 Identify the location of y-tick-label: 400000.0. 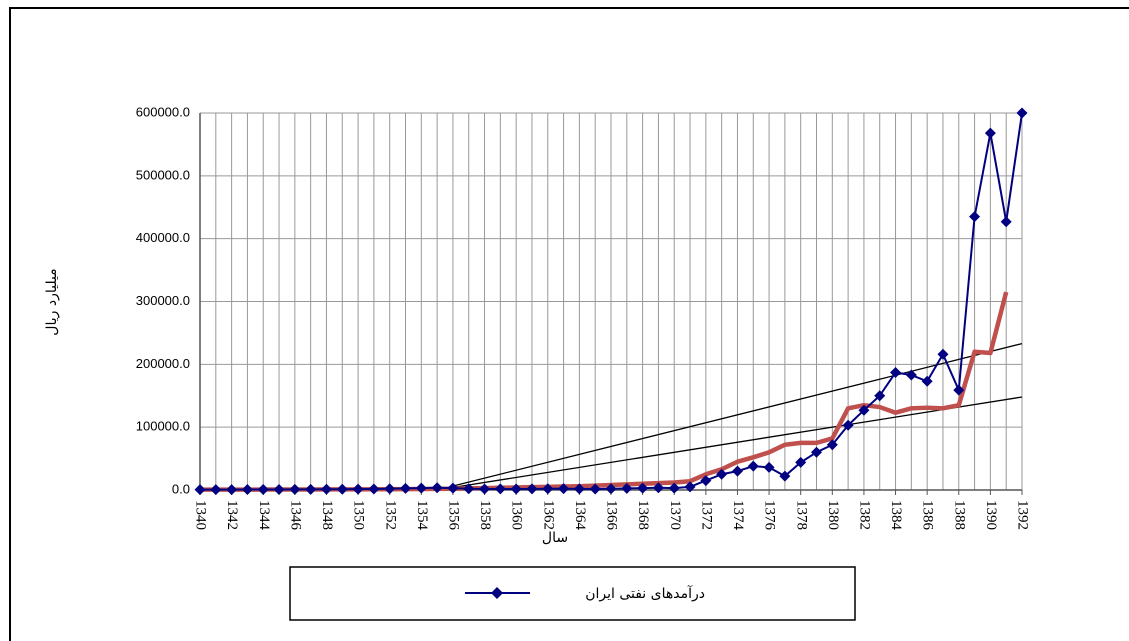
(163, 237).